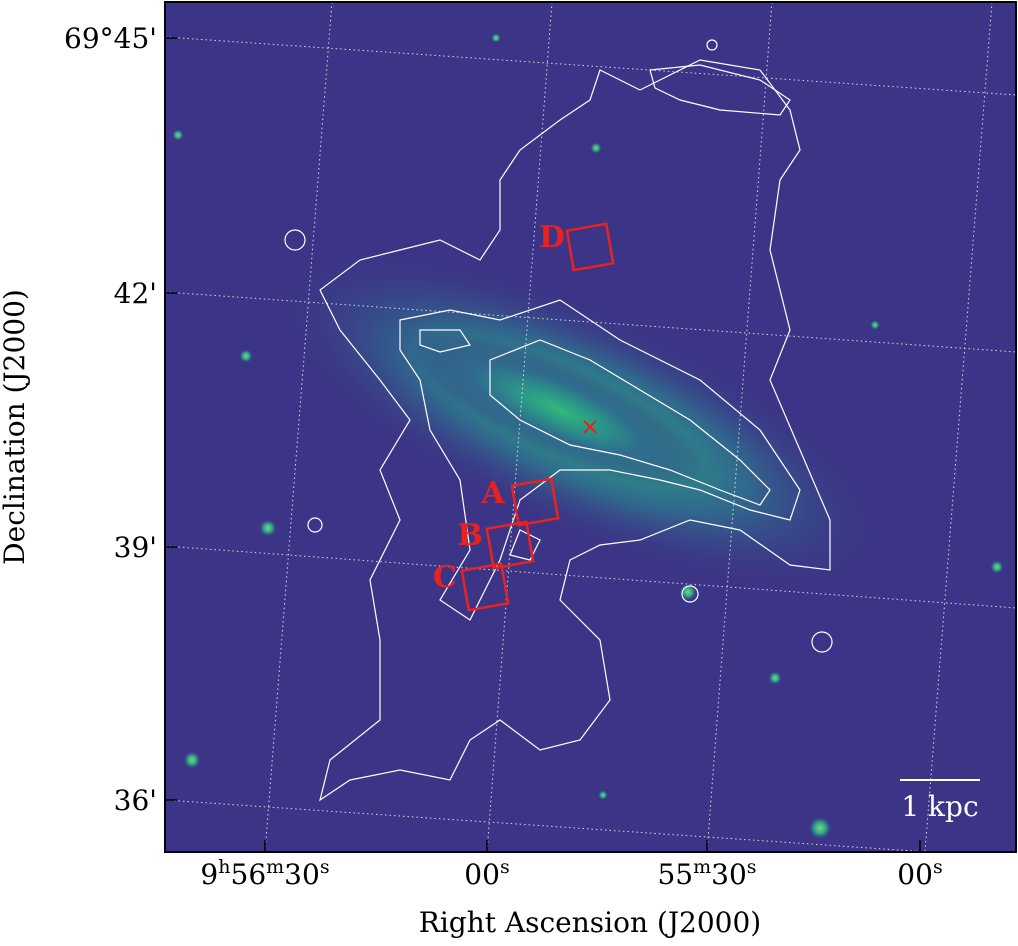 The height and width of the screenshot is (946, 1018). I want to click on region-label: D, so click(552, 237).